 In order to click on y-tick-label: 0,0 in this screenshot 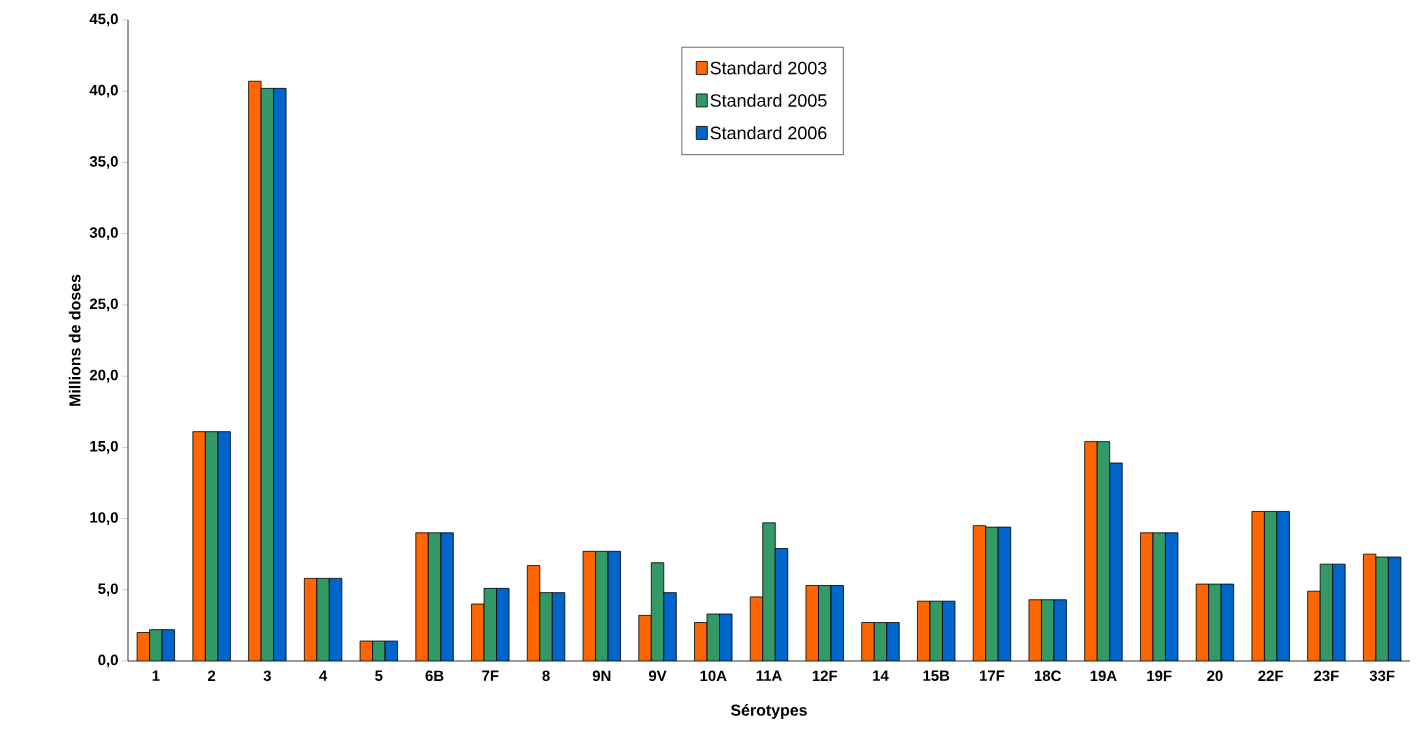, I will do `click(108, 661)`.